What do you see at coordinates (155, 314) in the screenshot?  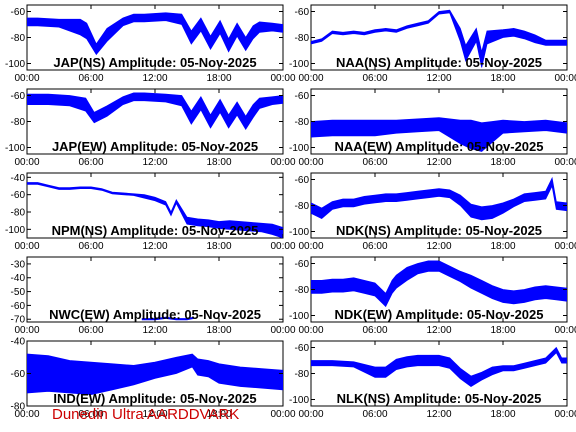 I see `chart-title: NWC(EW) Amplitude: 05-Nov-2025` at bounding box center [155, 314].